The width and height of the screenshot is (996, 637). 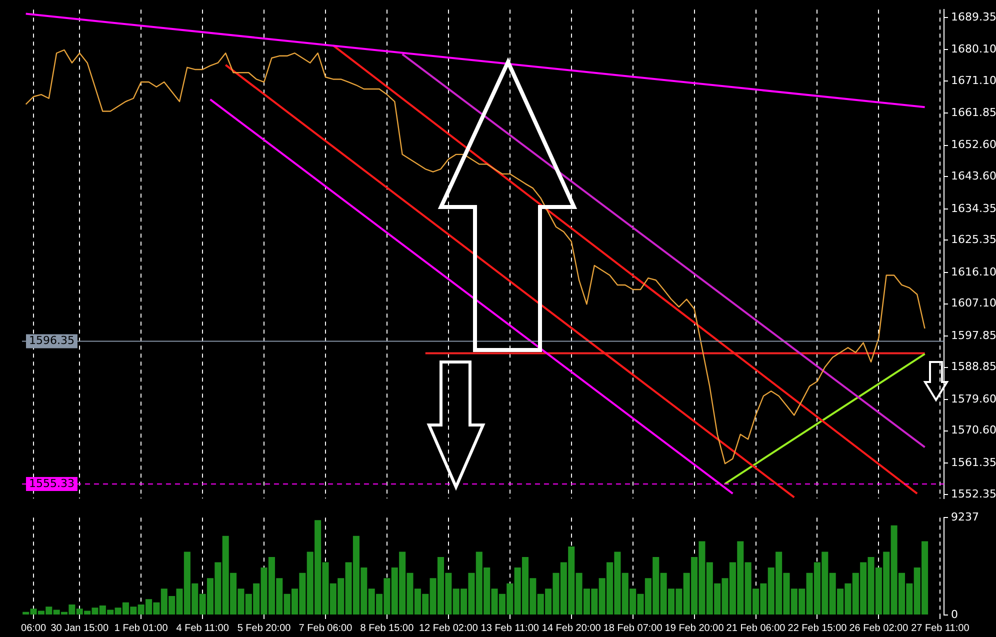 What do you see at coordinates (973, 367) in the screenshot?
I see `y-tick-label: 1588.85` at bounding box center [973, 367].